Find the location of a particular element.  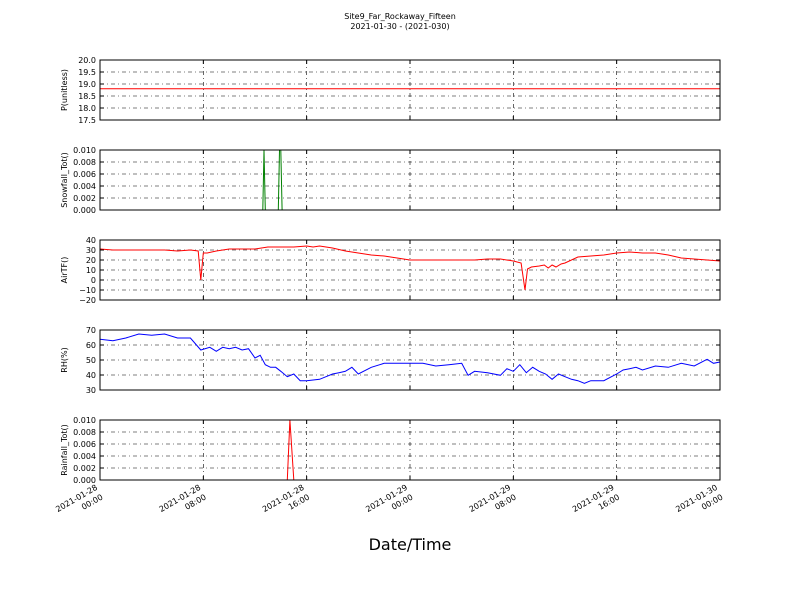

figure-subtitle: 2021-01-30 - (2021-030) is located at coordinates (399, 26).